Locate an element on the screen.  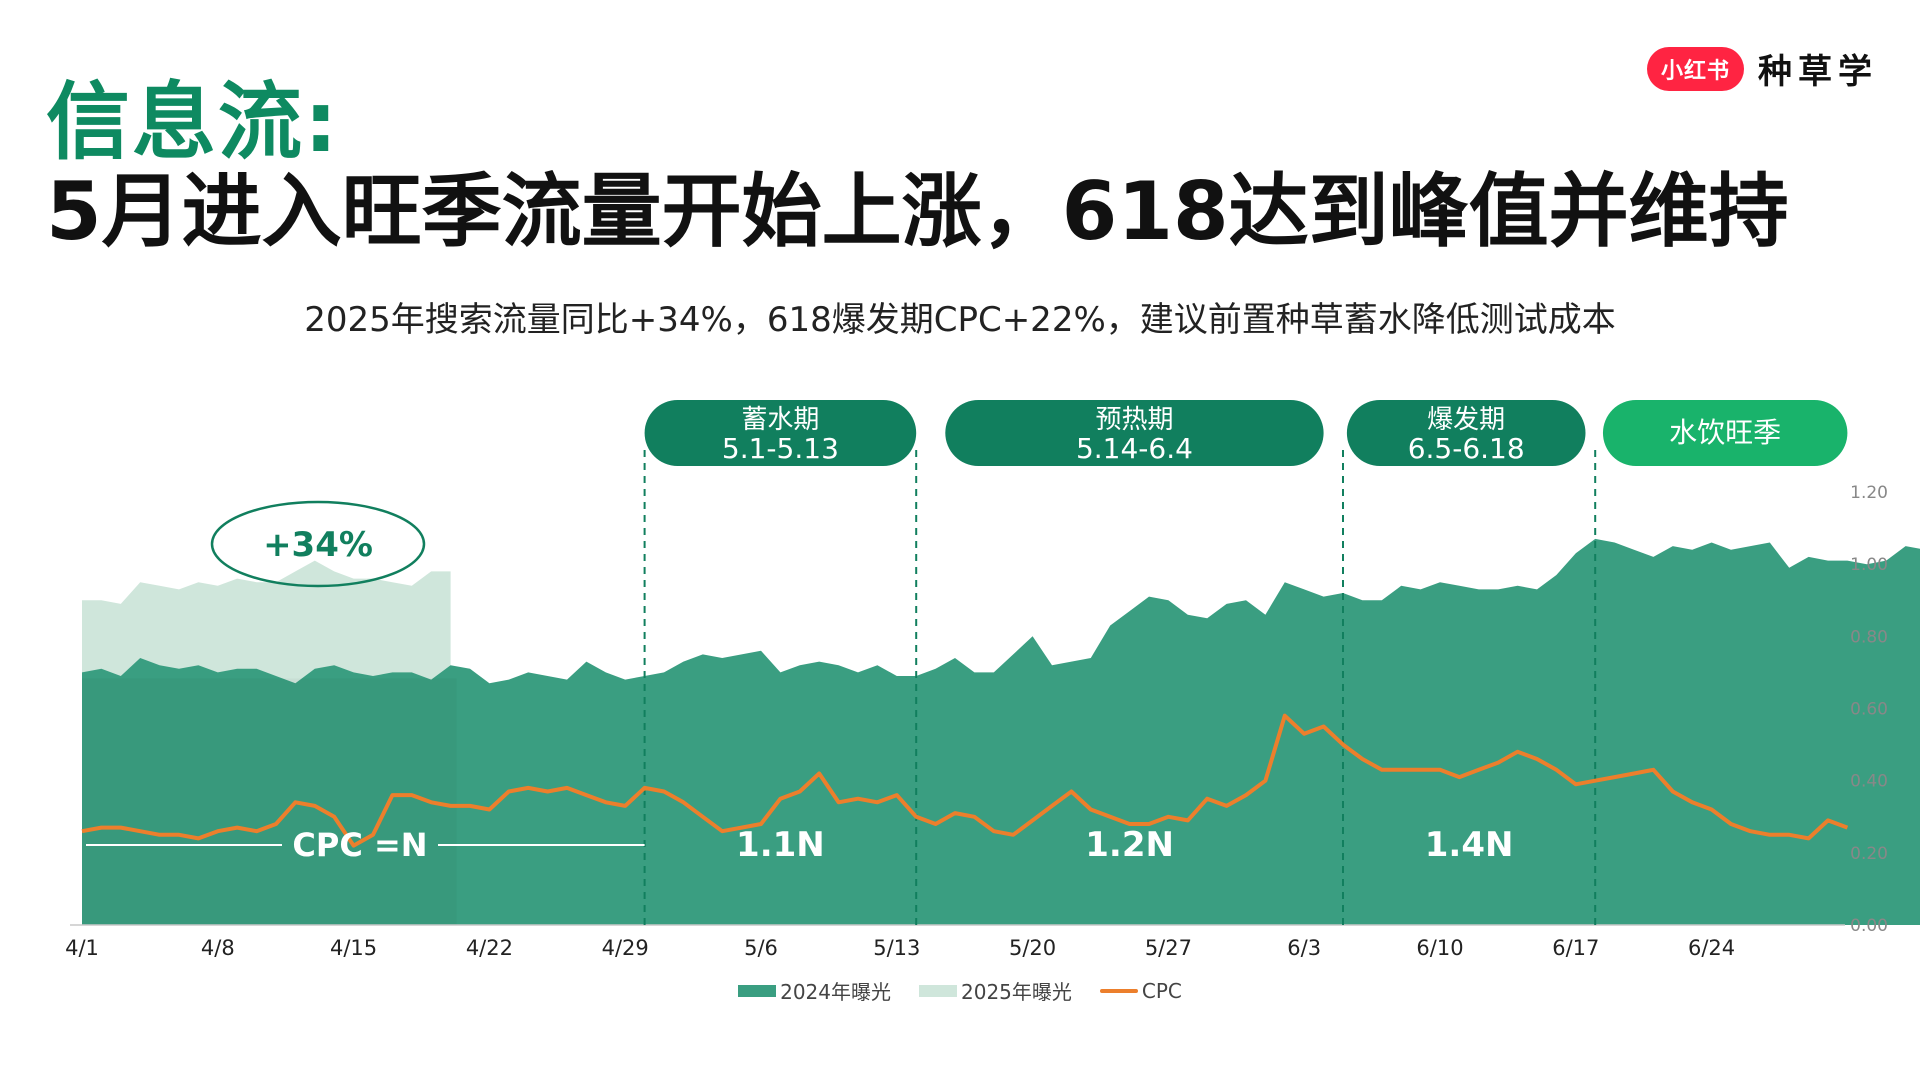
cpc-line-series is located at coordinates (965, 780).